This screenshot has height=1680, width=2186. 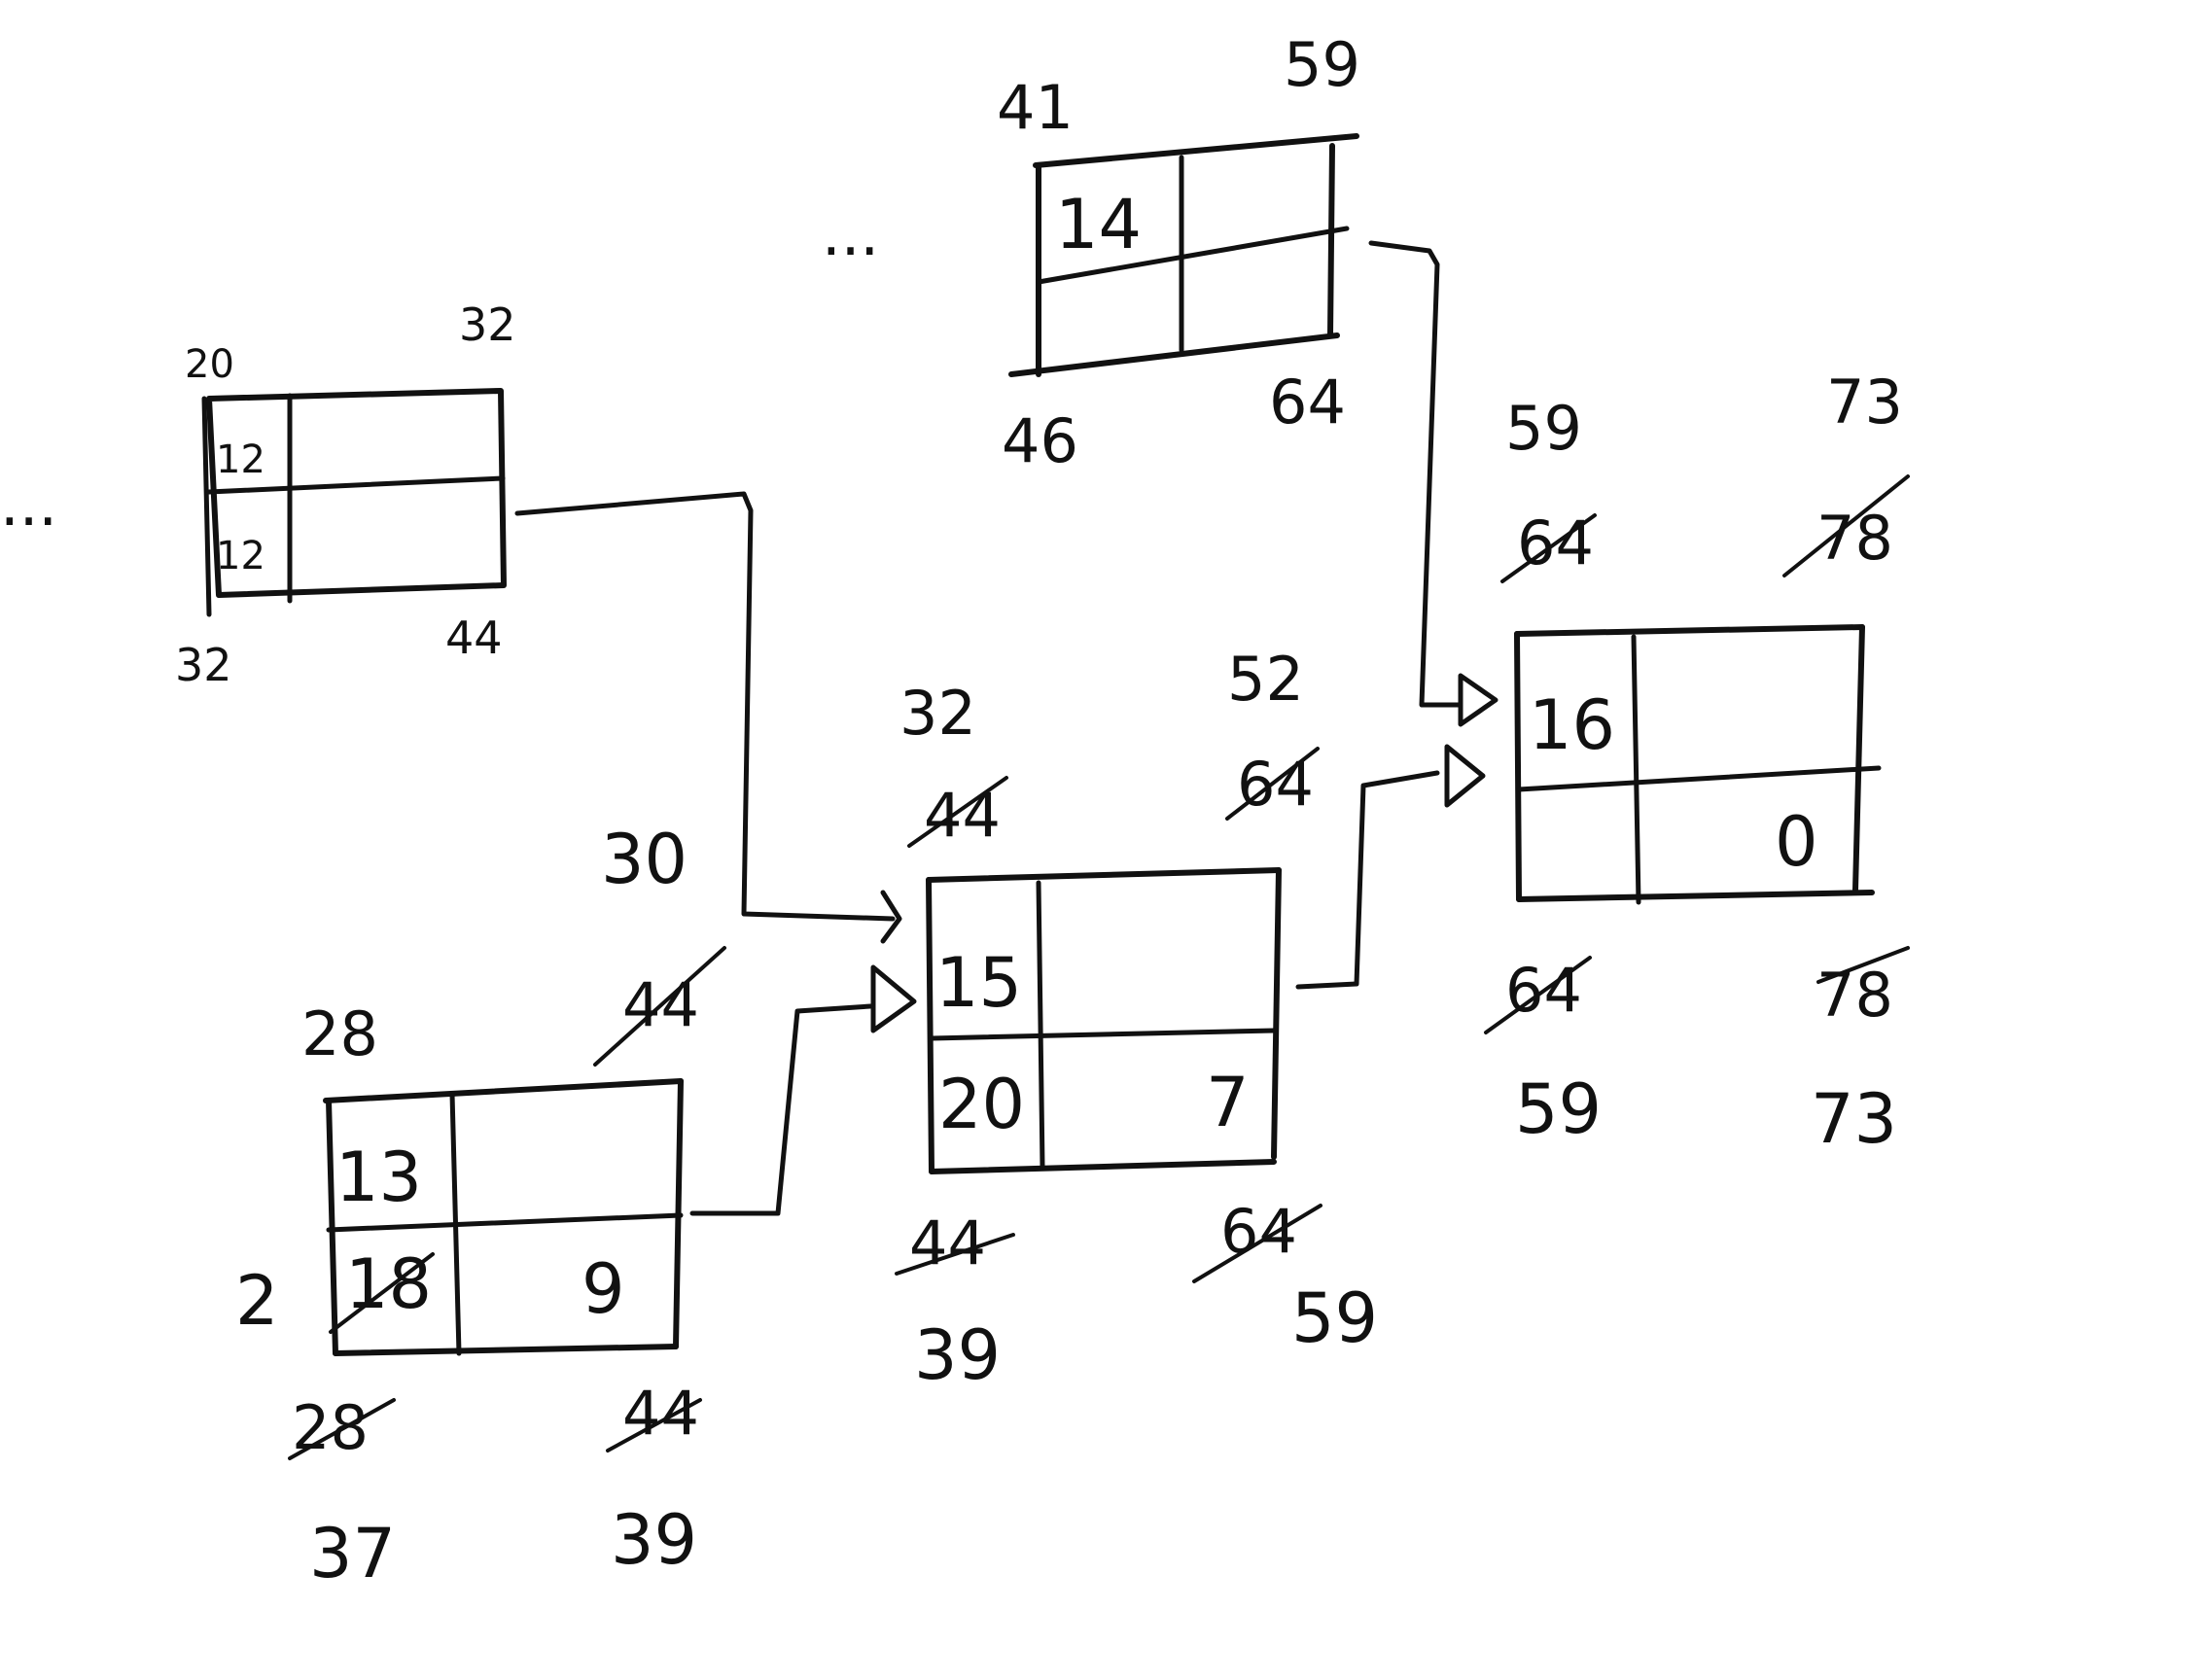 I want to click on node-12: 12 12 20 32 32 44, so click(x=346, y=494).